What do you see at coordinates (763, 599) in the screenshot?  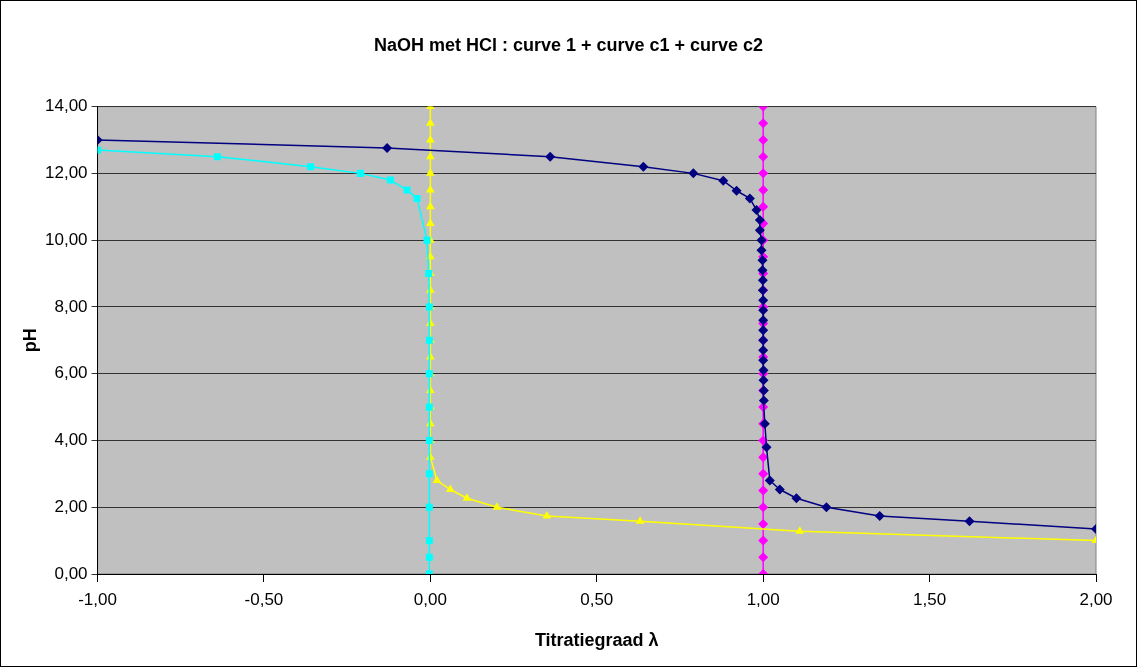 I see `x-tick-label: 1,00` at bounding box center [763, 599].